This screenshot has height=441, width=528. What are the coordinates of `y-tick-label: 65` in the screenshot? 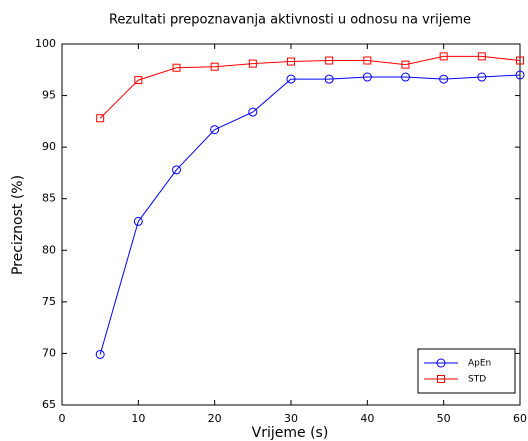 It's located at (49, 404).